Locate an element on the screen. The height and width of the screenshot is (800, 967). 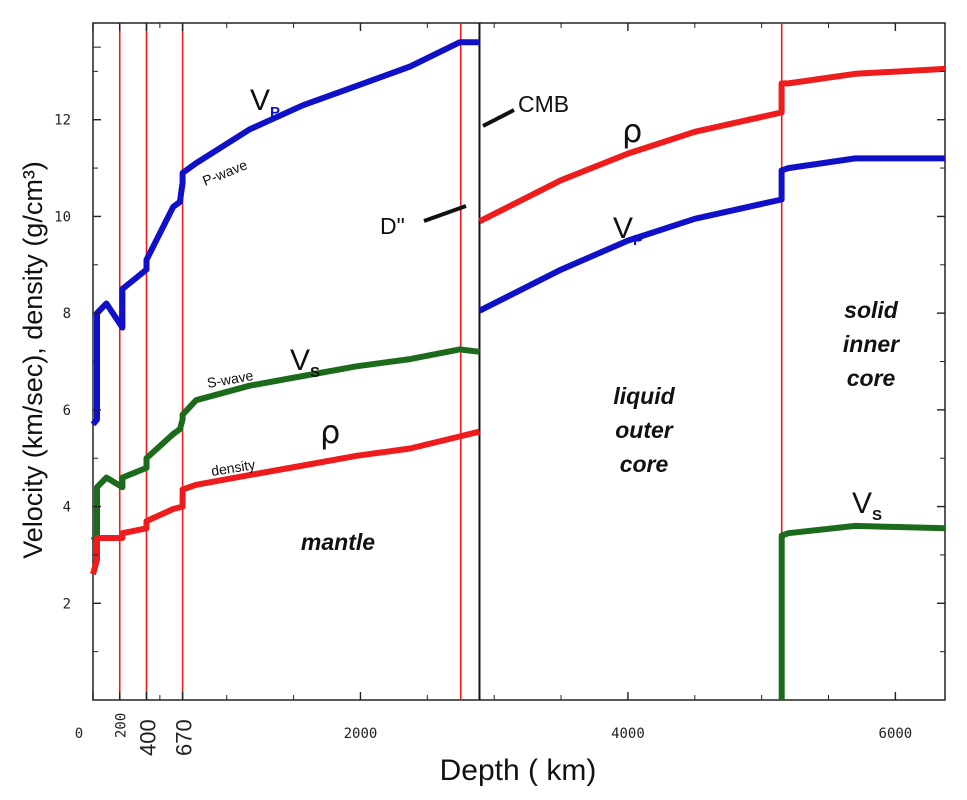
inner-core-label-line: solid is located at coordinates (871, 310).